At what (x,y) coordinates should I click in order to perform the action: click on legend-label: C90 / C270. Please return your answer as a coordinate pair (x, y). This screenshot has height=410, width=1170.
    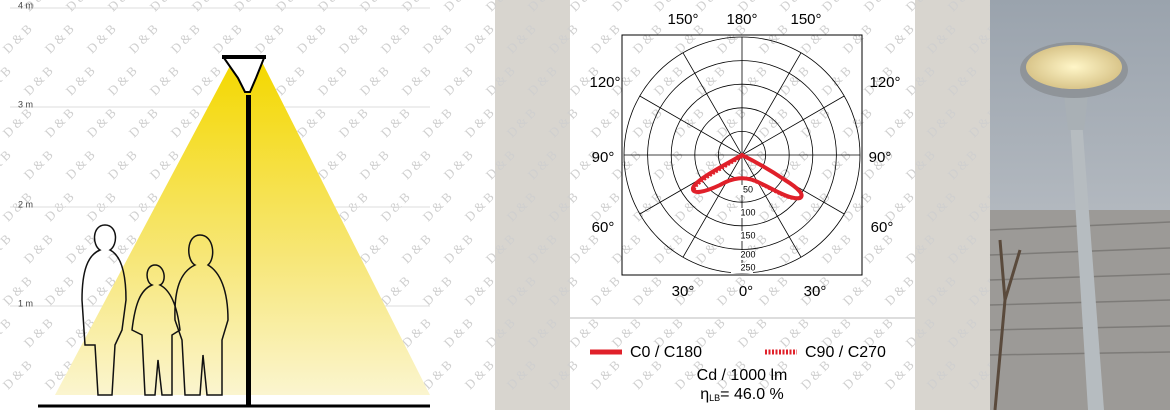
    Looking at the image, I should click on (845, 352).